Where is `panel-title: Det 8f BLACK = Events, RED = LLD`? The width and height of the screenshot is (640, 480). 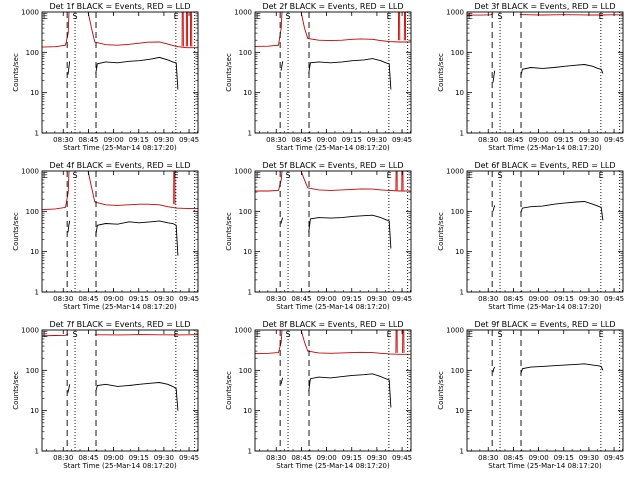 panel-title: Det 8f BLACK = Events, RED = LLD is located at coordinates (332, 324).